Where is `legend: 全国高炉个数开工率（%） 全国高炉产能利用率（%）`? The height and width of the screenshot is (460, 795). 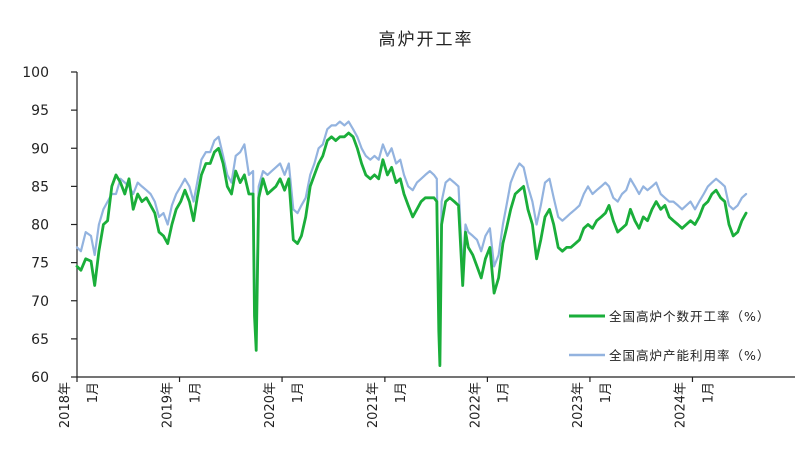 legend: 全国高炉个数开工率（%） 全国高炉产能利用率（%） is located at coordinates (669, 336).